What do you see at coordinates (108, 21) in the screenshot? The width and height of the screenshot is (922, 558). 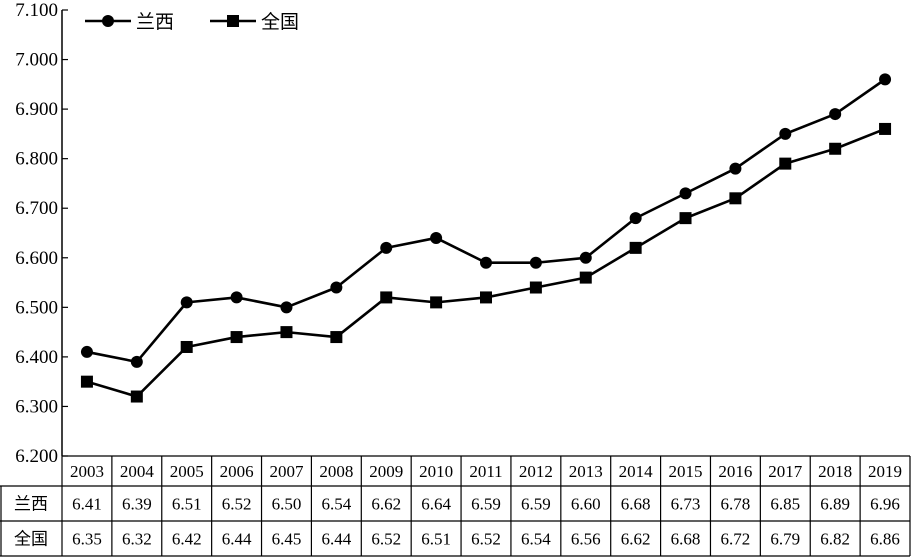 I see `legend-marker-circle` at bounding box center [108, 21].